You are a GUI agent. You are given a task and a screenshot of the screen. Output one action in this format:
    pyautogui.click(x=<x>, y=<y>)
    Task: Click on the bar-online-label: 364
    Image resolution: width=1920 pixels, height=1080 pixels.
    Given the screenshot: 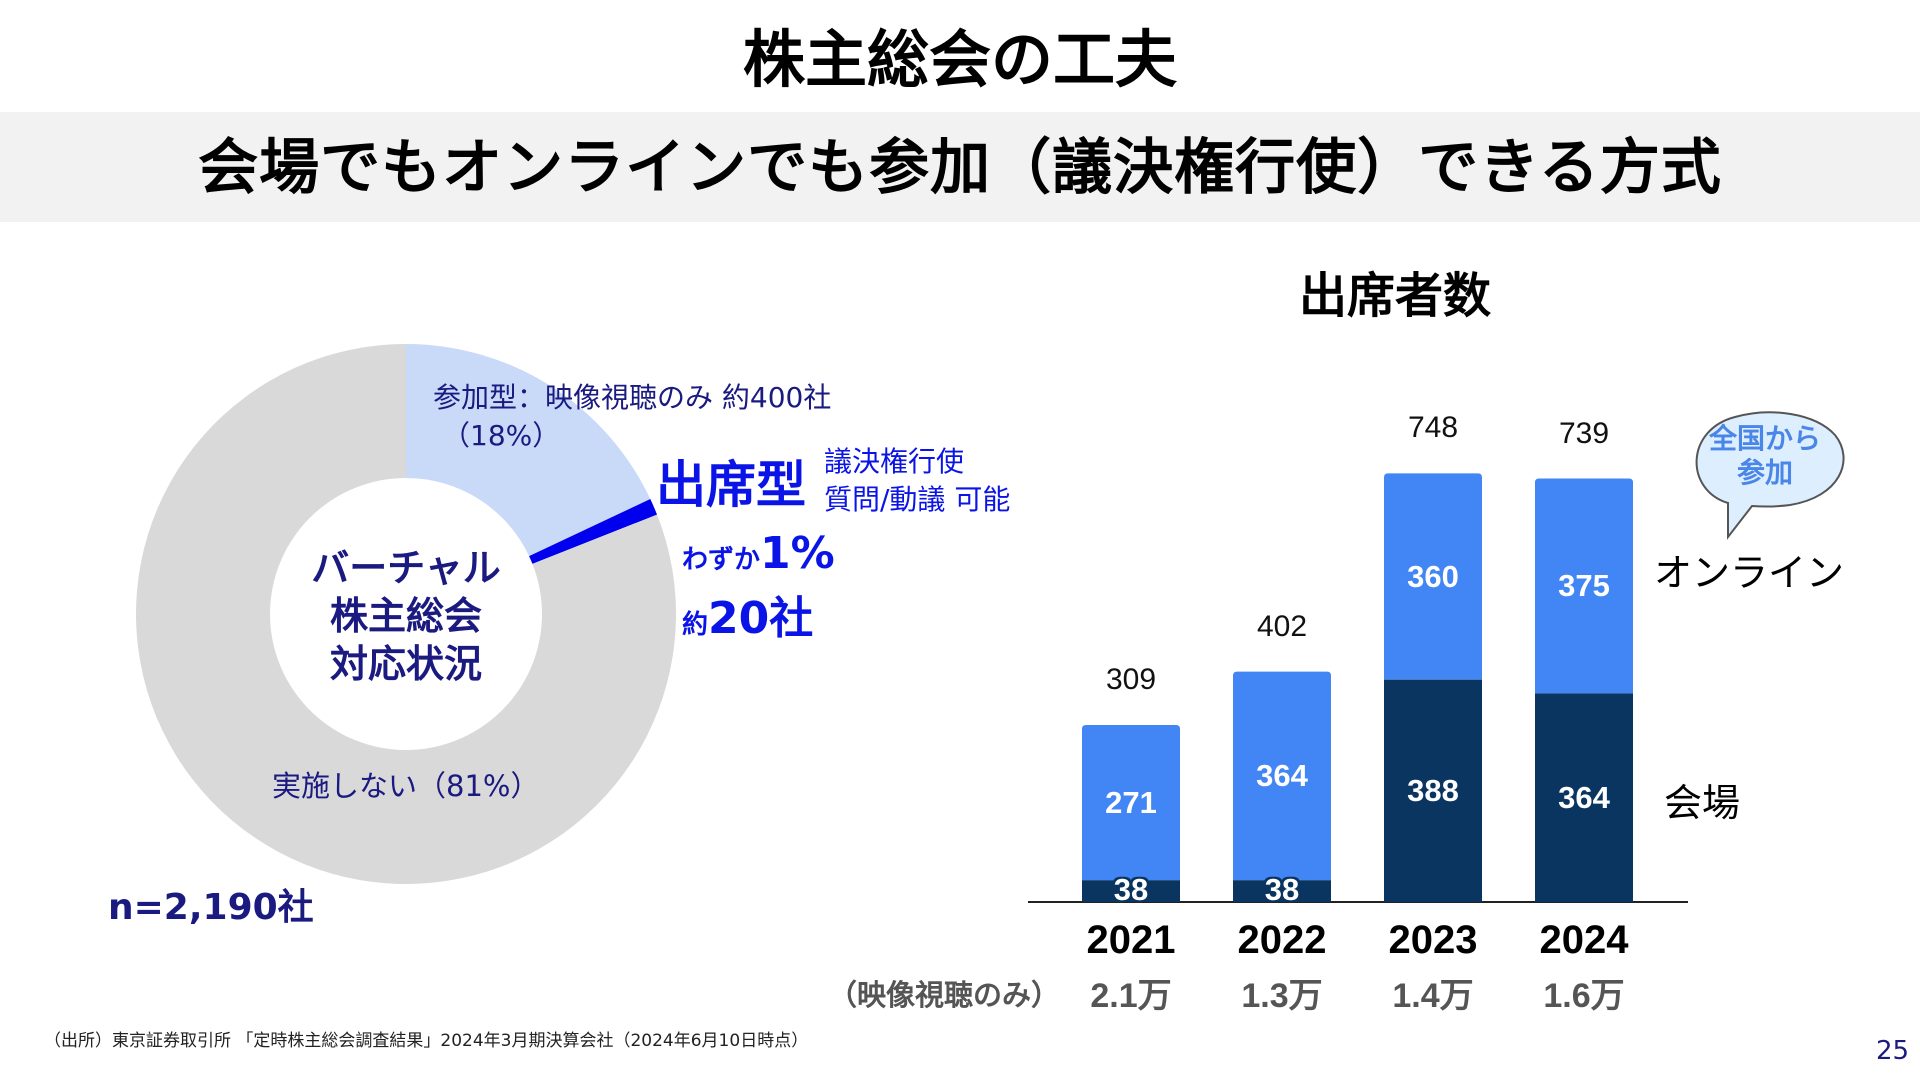 What is the action you would take?
    pyautogui.click(x=1282, y=775)
    